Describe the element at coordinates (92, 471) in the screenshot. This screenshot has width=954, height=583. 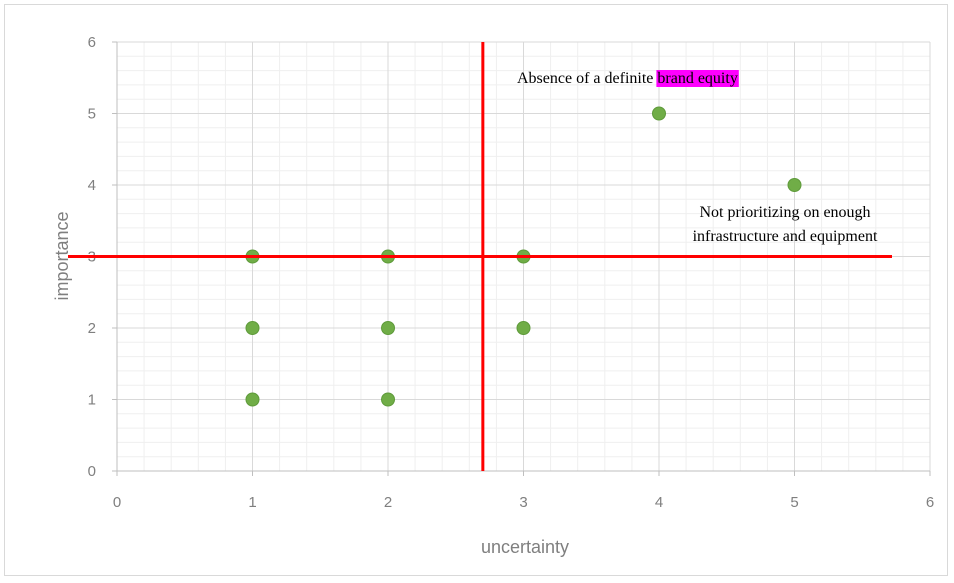
I see `y-tick-label: 0` at that location.